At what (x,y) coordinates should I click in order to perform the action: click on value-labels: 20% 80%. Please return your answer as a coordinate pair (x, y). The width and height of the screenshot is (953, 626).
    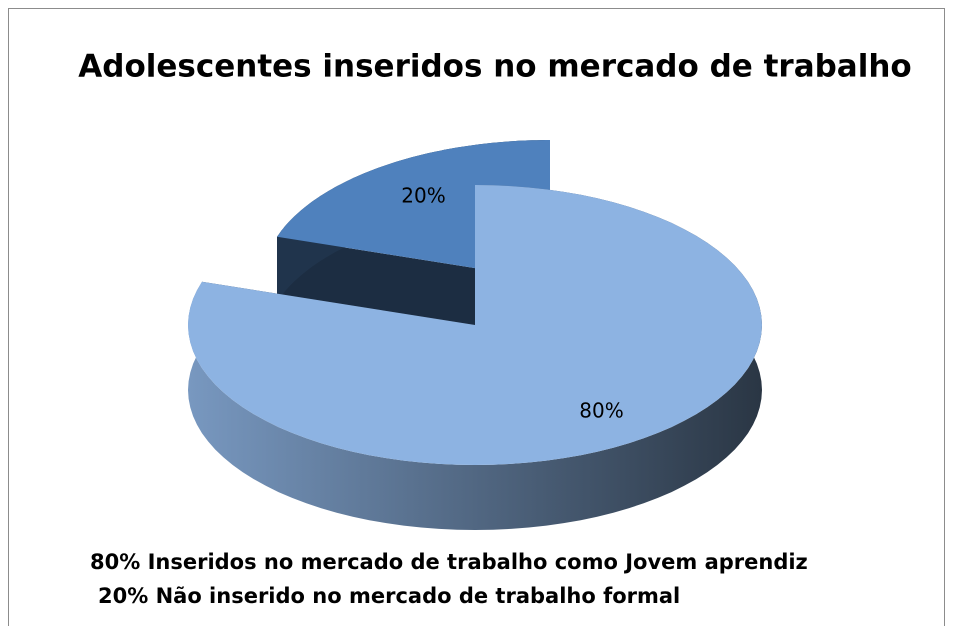
    Looking at the image, I should click on (512, 303).